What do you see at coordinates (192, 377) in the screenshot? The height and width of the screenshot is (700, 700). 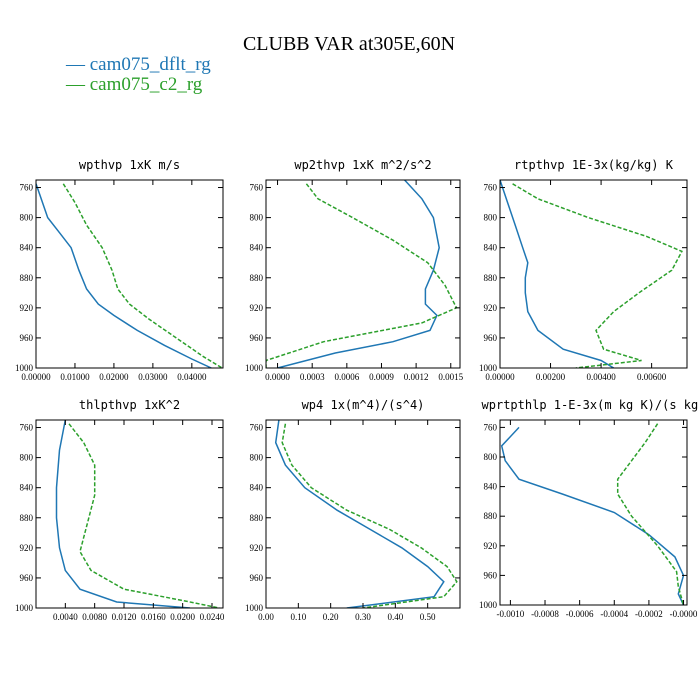 I see `x-tick-label: 0.04000` at bounding box center [192, 377].